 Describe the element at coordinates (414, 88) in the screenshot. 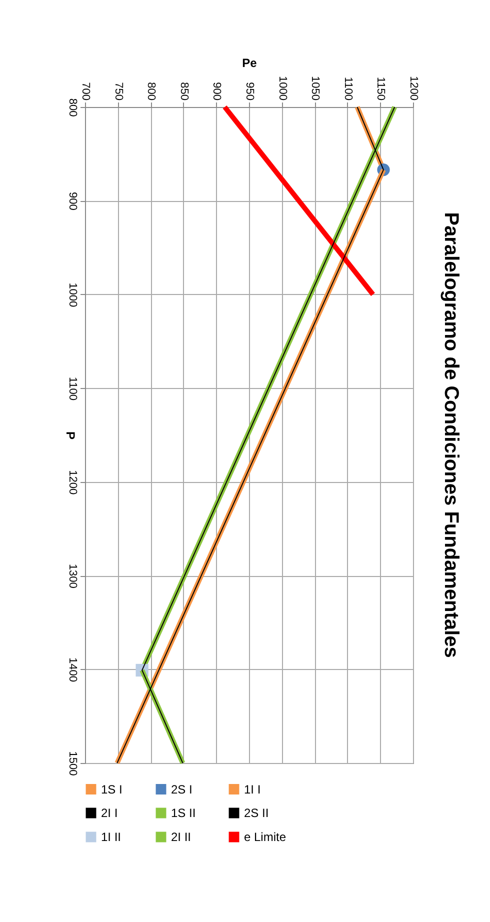

I see `x-tick-label: 1200` at that location.